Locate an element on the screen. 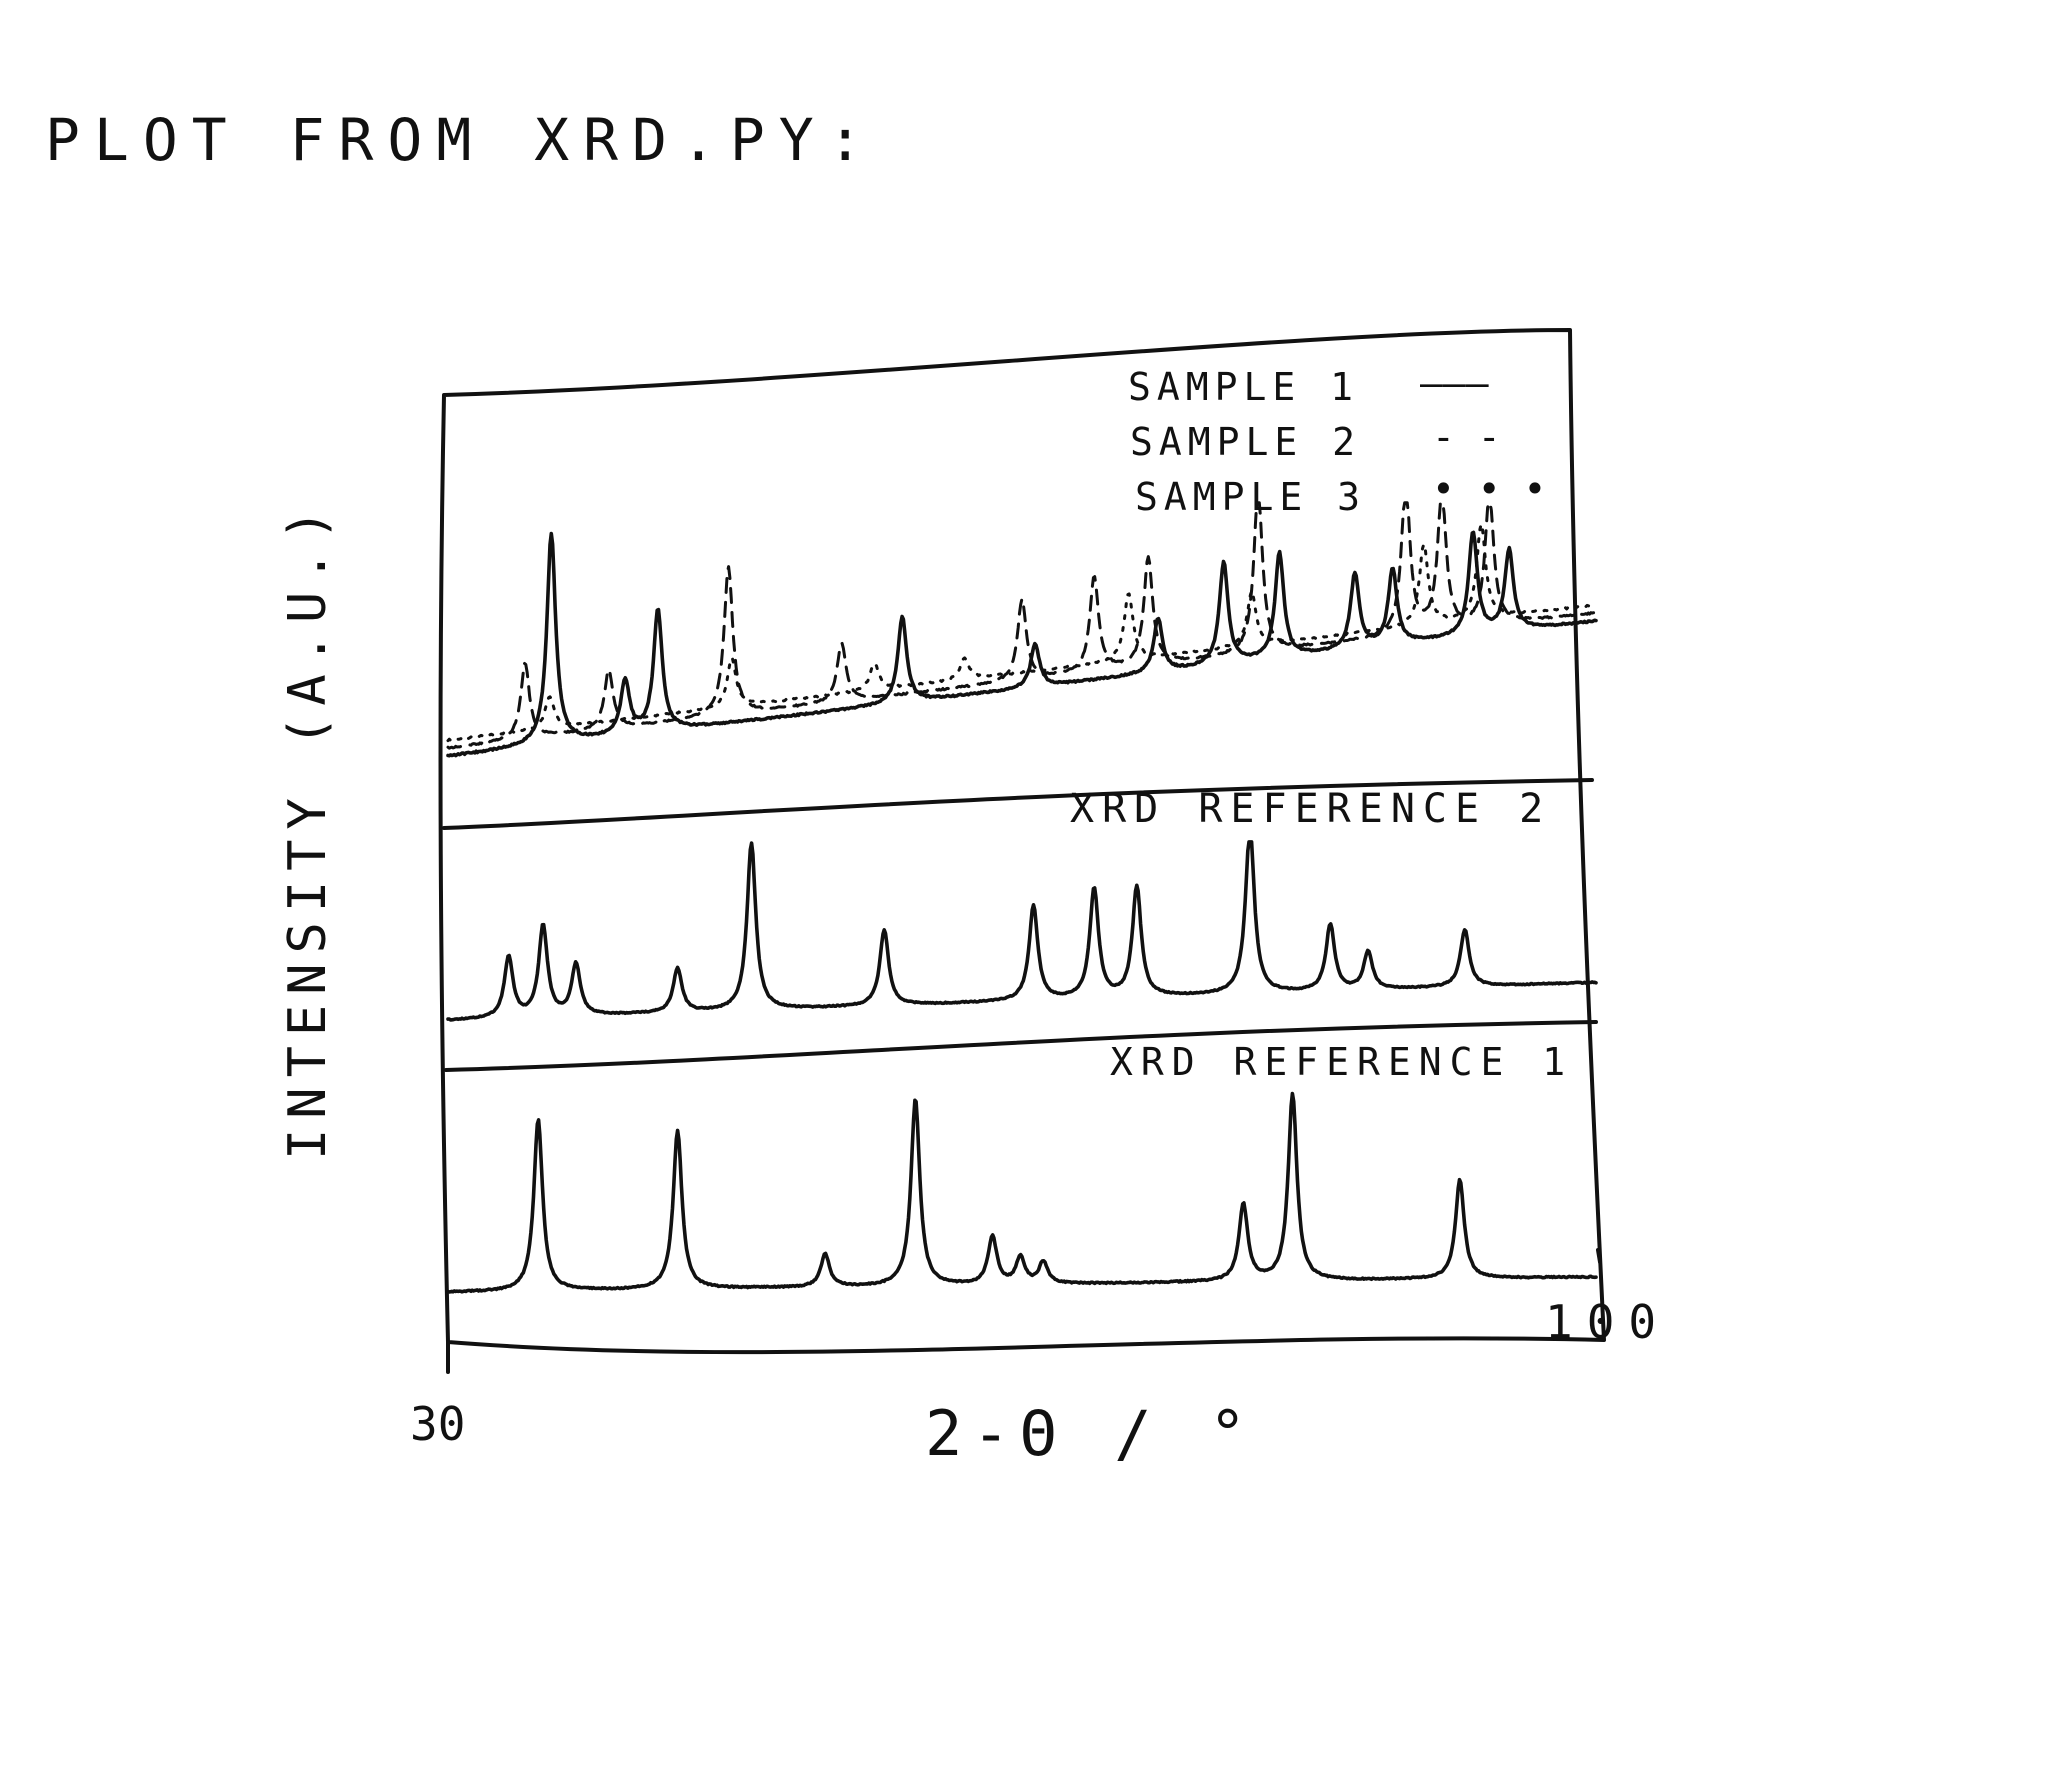 This screenshot has width=2068, height=1792. legend-label-sample-1: SAMPLE 1 is located at coordinates (1243, 387).